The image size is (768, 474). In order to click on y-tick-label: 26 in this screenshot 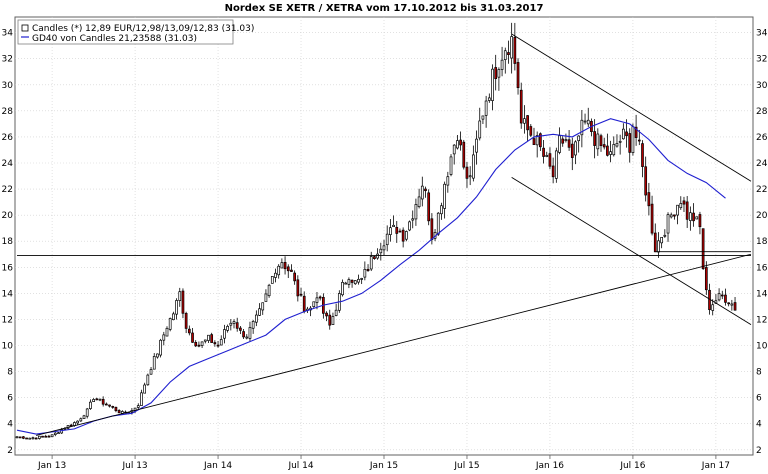, I will do `click(762, 138)`.